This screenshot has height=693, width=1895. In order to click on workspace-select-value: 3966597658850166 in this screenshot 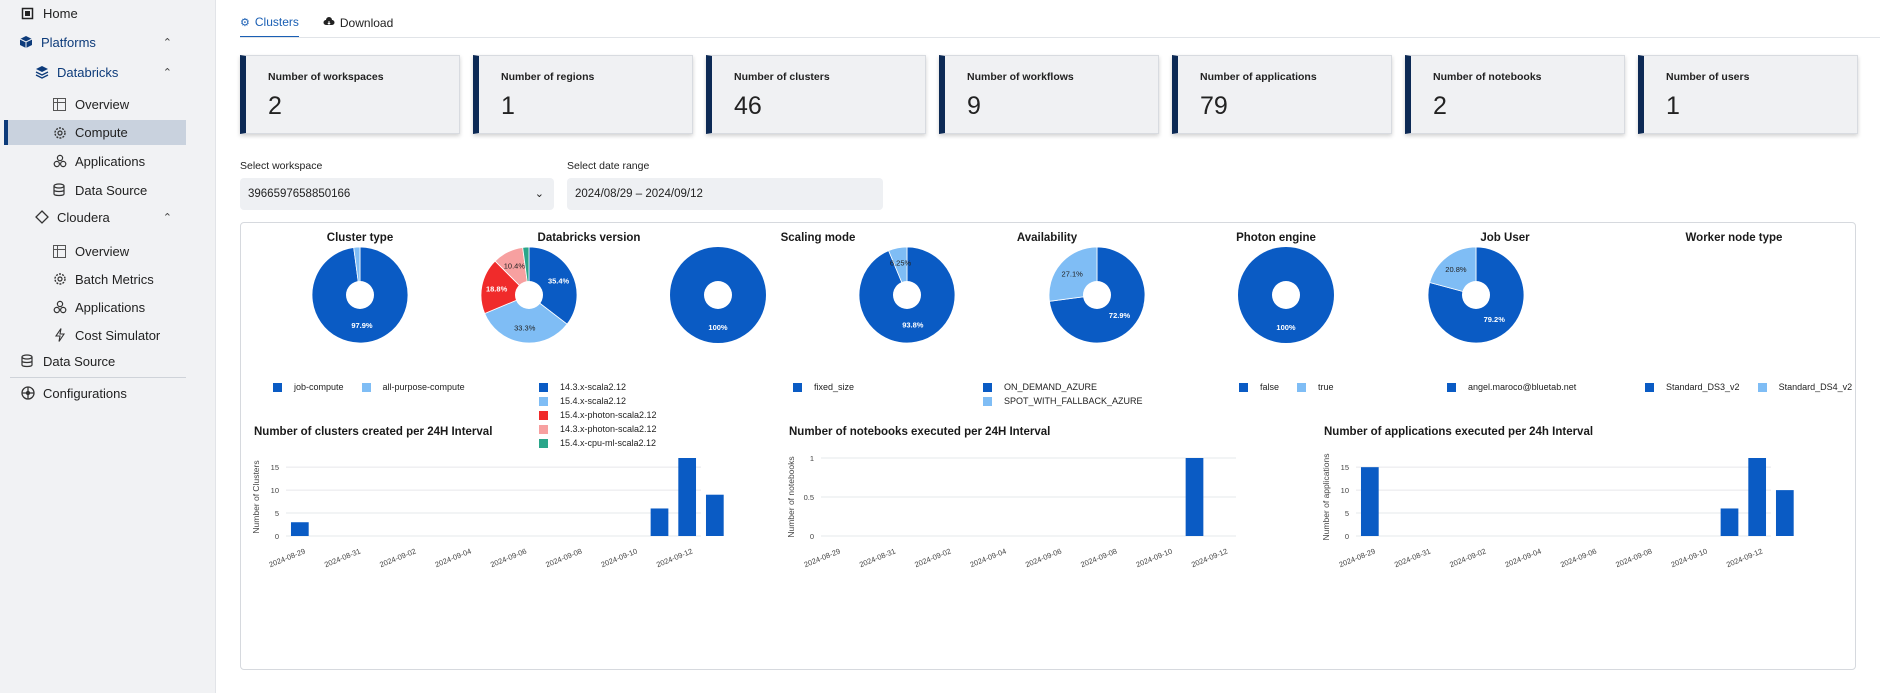, I will do `click(299, 194)`.